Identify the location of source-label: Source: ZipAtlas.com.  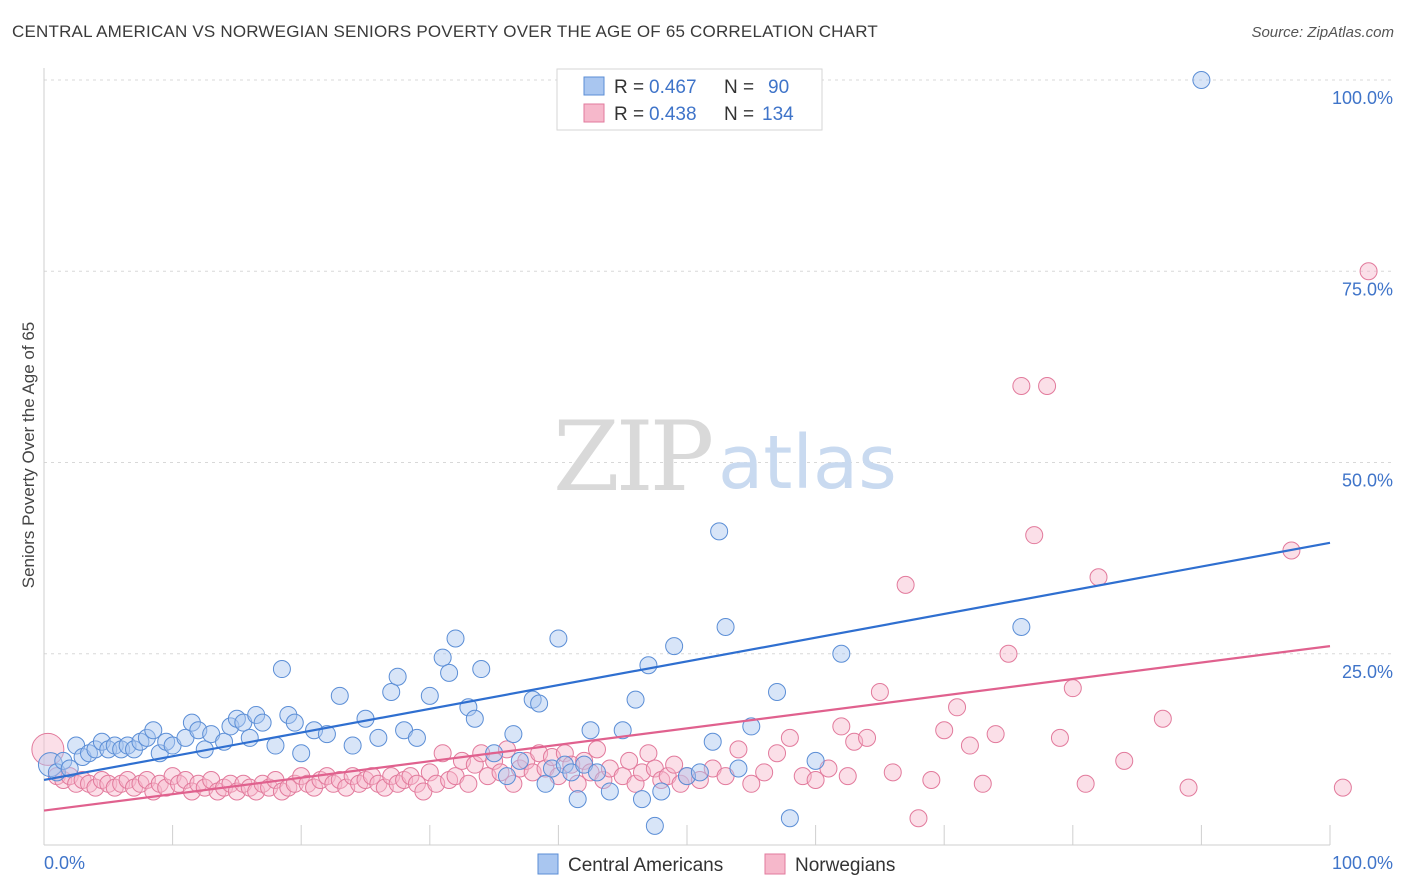
(1322, 32).